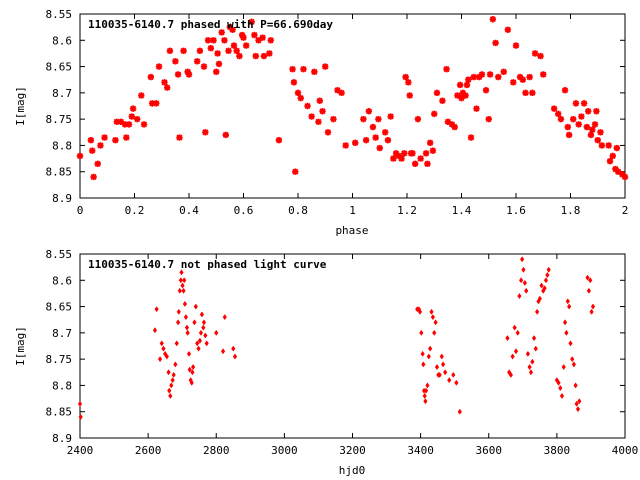 This screenshot has width=640, height=480. What do you see at coordinates (80, 450) in the screenshot?
I see `unphased-x-tick-label: 2400` at bounding box center [80, 450].